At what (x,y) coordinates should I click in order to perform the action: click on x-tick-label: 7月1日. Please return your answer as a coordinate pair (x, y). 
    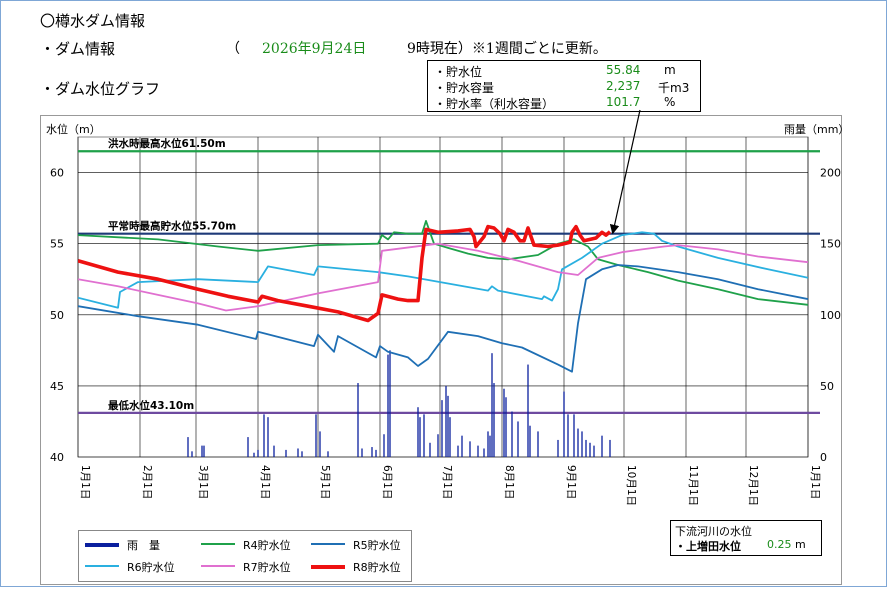
    Looking at the image, I should click on (447, 482).